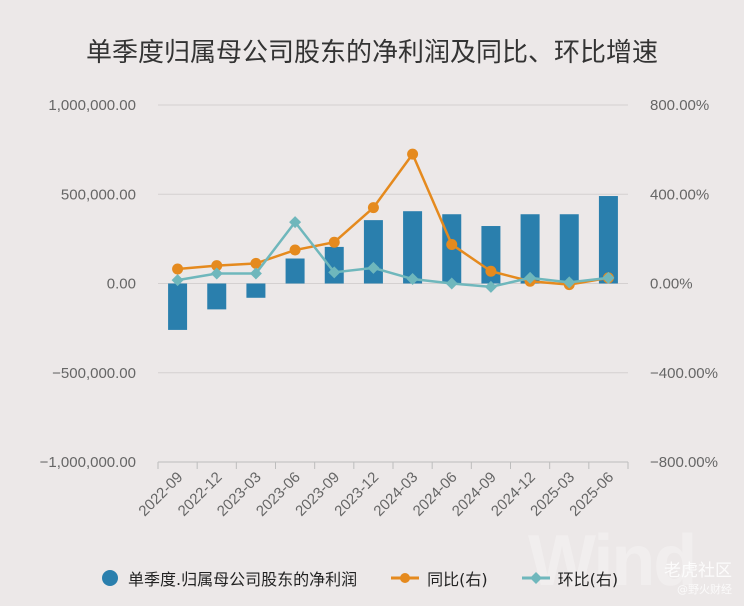 The width and height of the screenshot is (744, 606). I want to click on brand-sub: @野火财经, so click(704, 589).